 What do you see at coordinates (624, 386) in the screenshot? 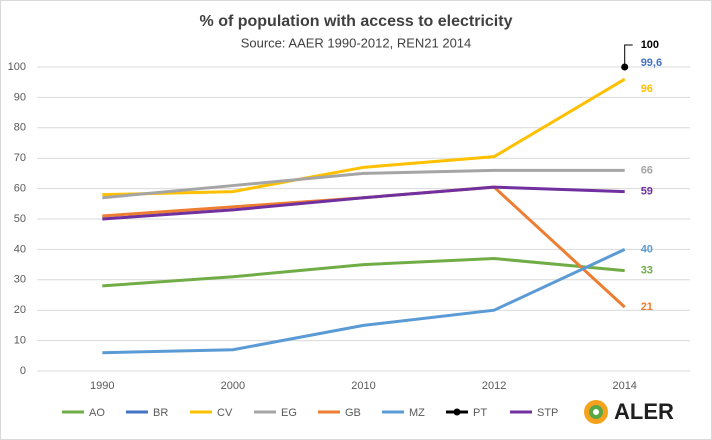
I see `x-tick-label: 2014` at bounding box center [624, 386].